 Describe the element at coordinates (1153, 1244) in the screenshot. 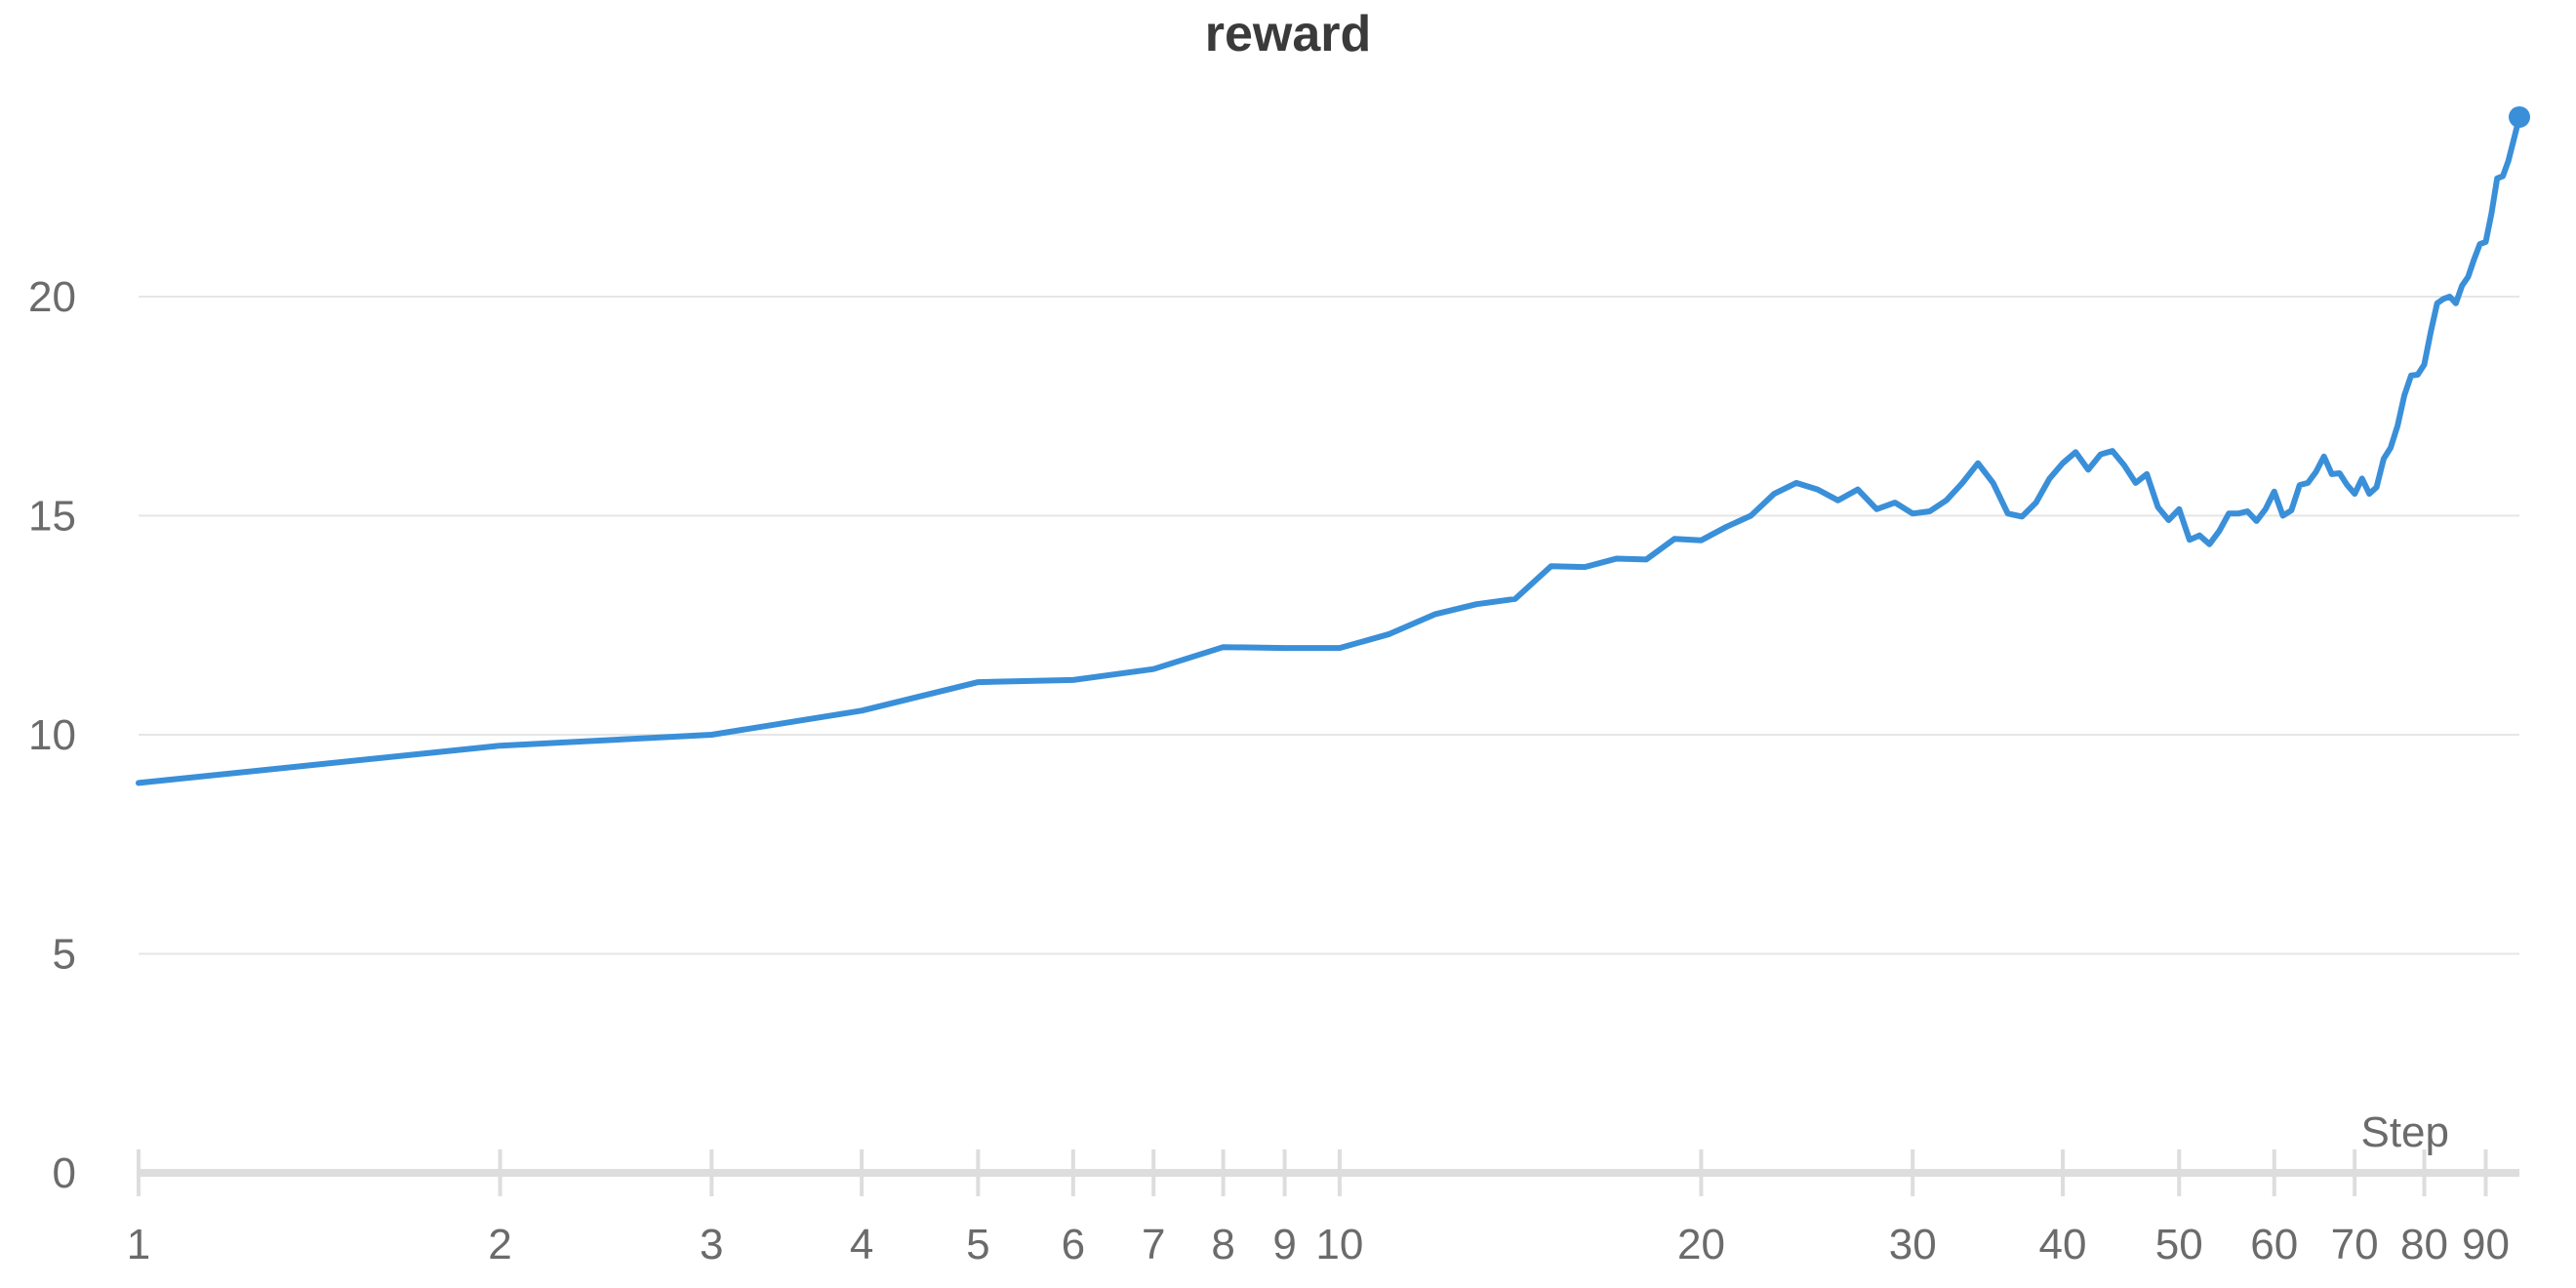

I see `x-tick-label: 7` at that location.